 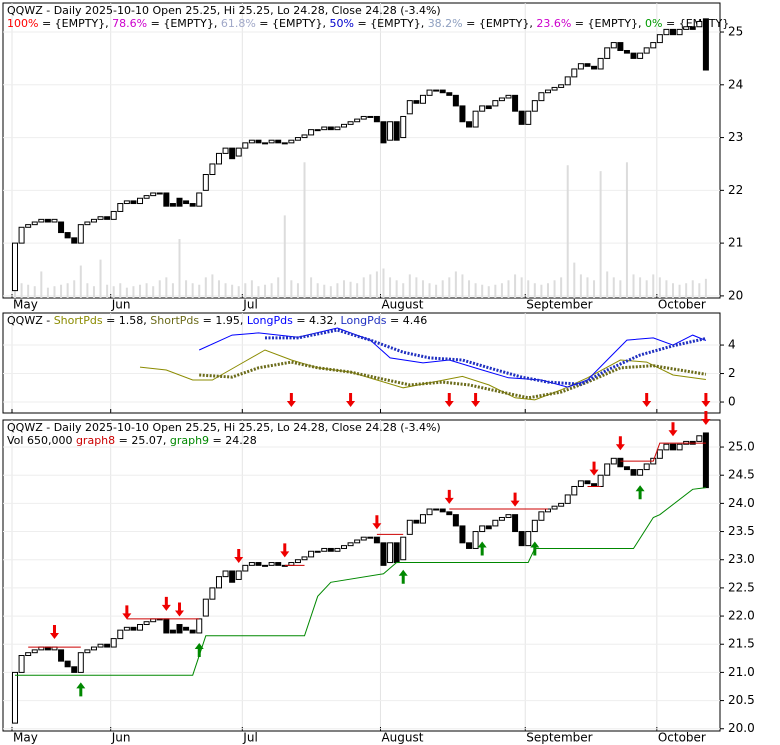 What do you see at coordinates (653, 23) in the screenshot?
I see `header-segment: 0%` at bounding box center [653, 23].